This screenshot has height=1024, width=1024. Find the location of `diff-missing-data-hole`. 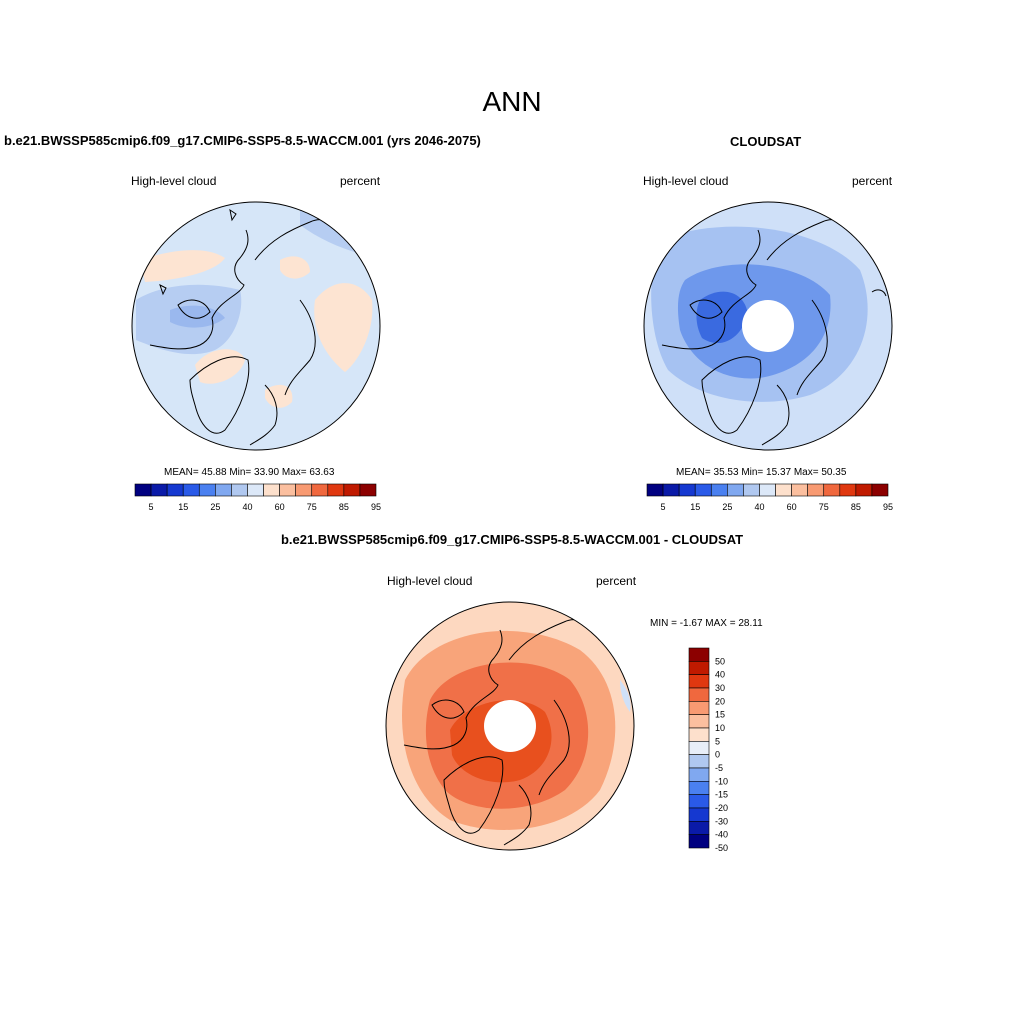

diff-missing-data-hole is located at coordinates (510, 726).